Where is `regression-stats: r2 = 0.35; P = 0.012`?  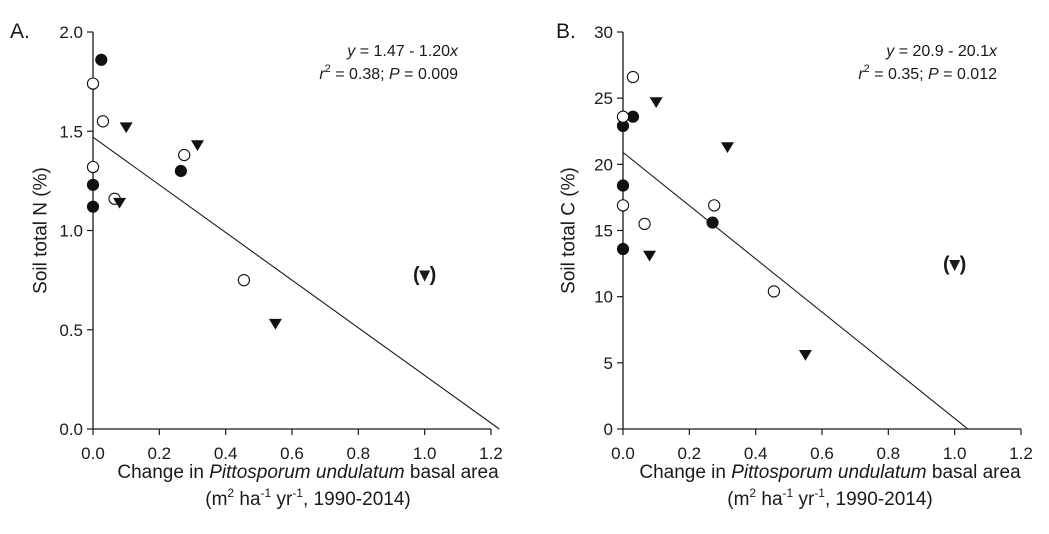 regression-stats: r2 = 0.35; P = 0.012 is located at coordinates (927, 73).